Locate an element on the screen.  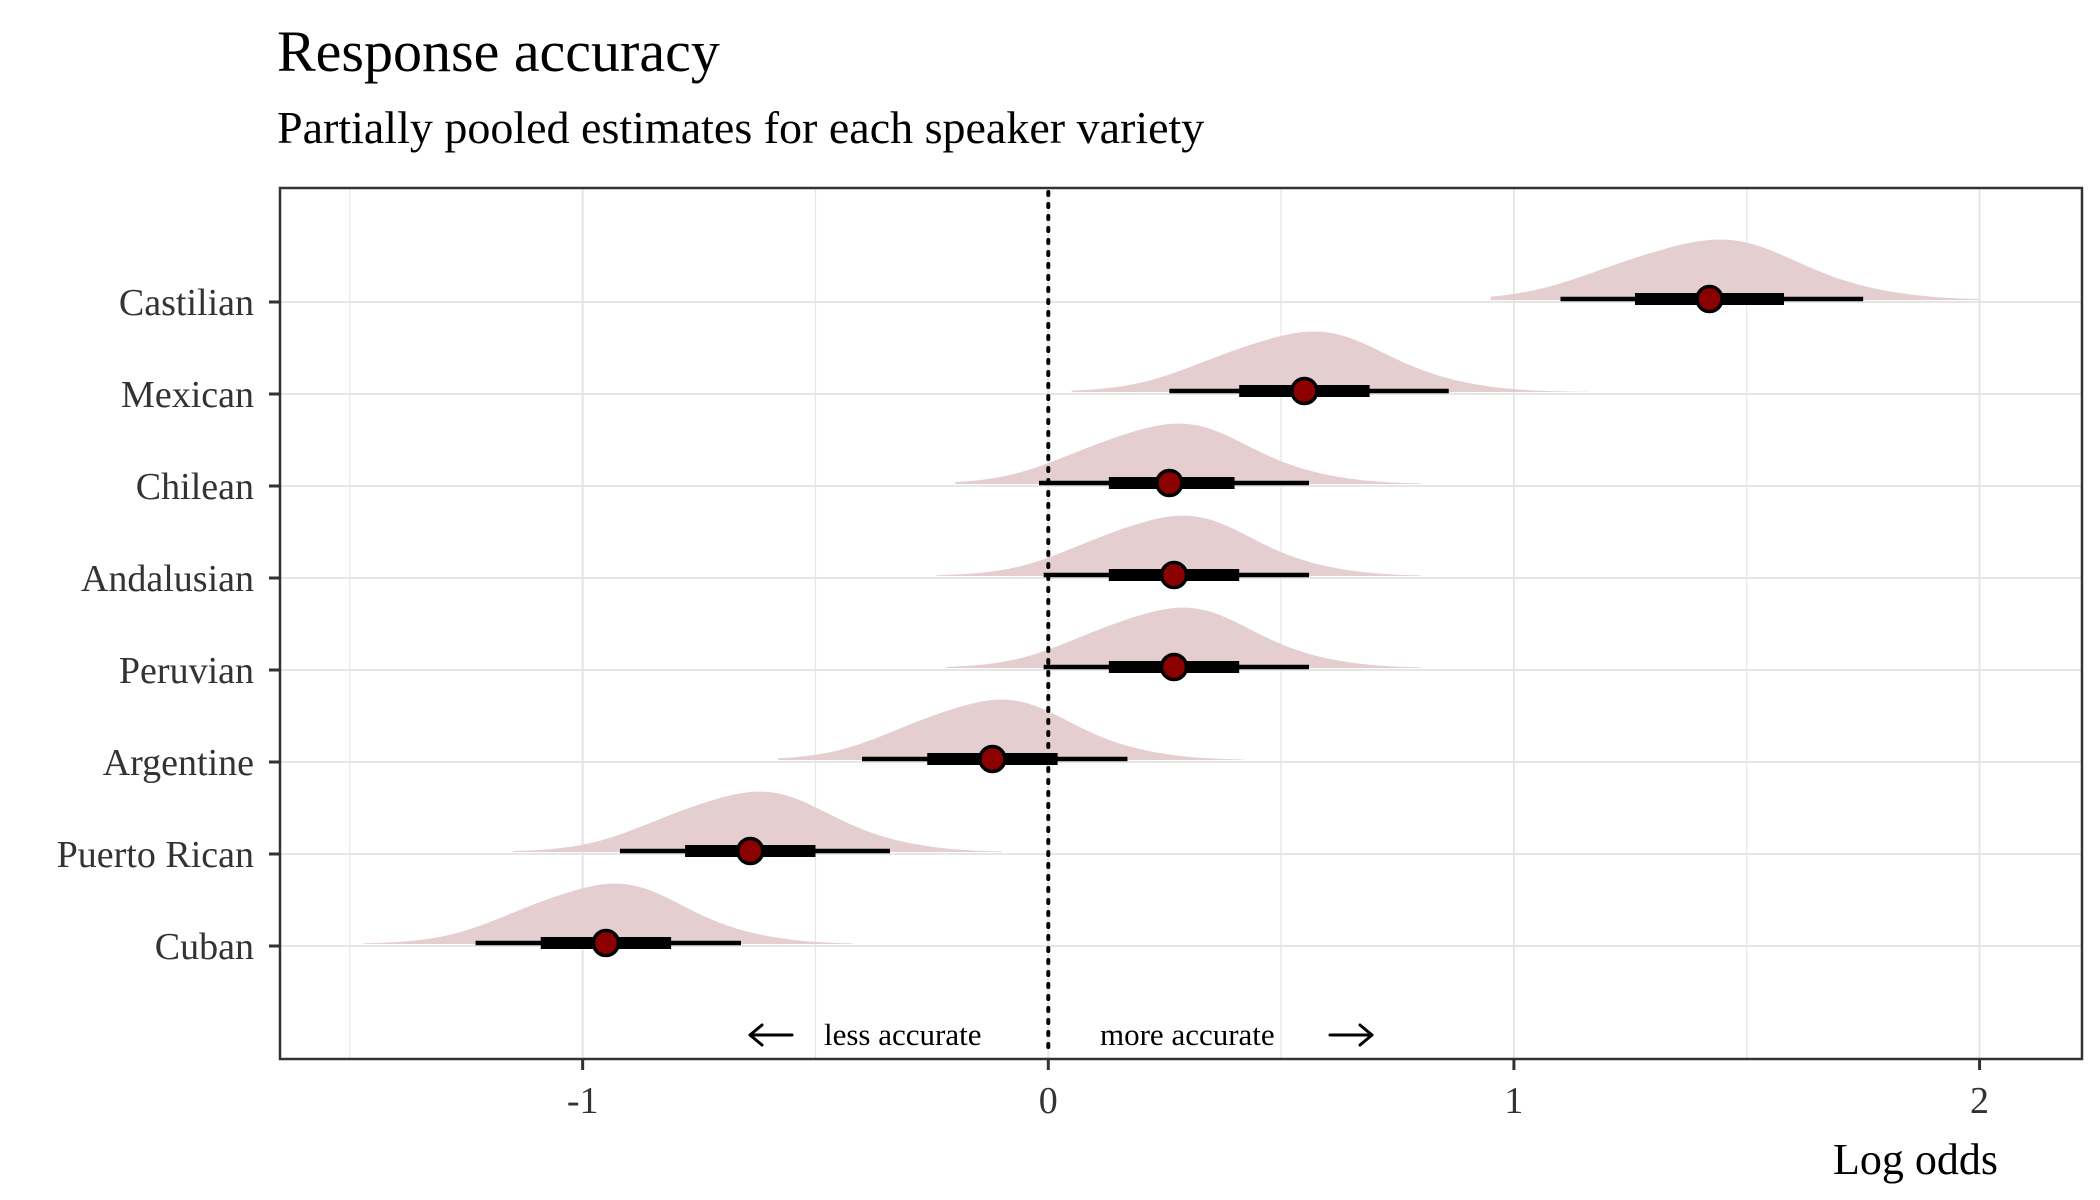
density-castilian is located at coordinates (1735, 269).